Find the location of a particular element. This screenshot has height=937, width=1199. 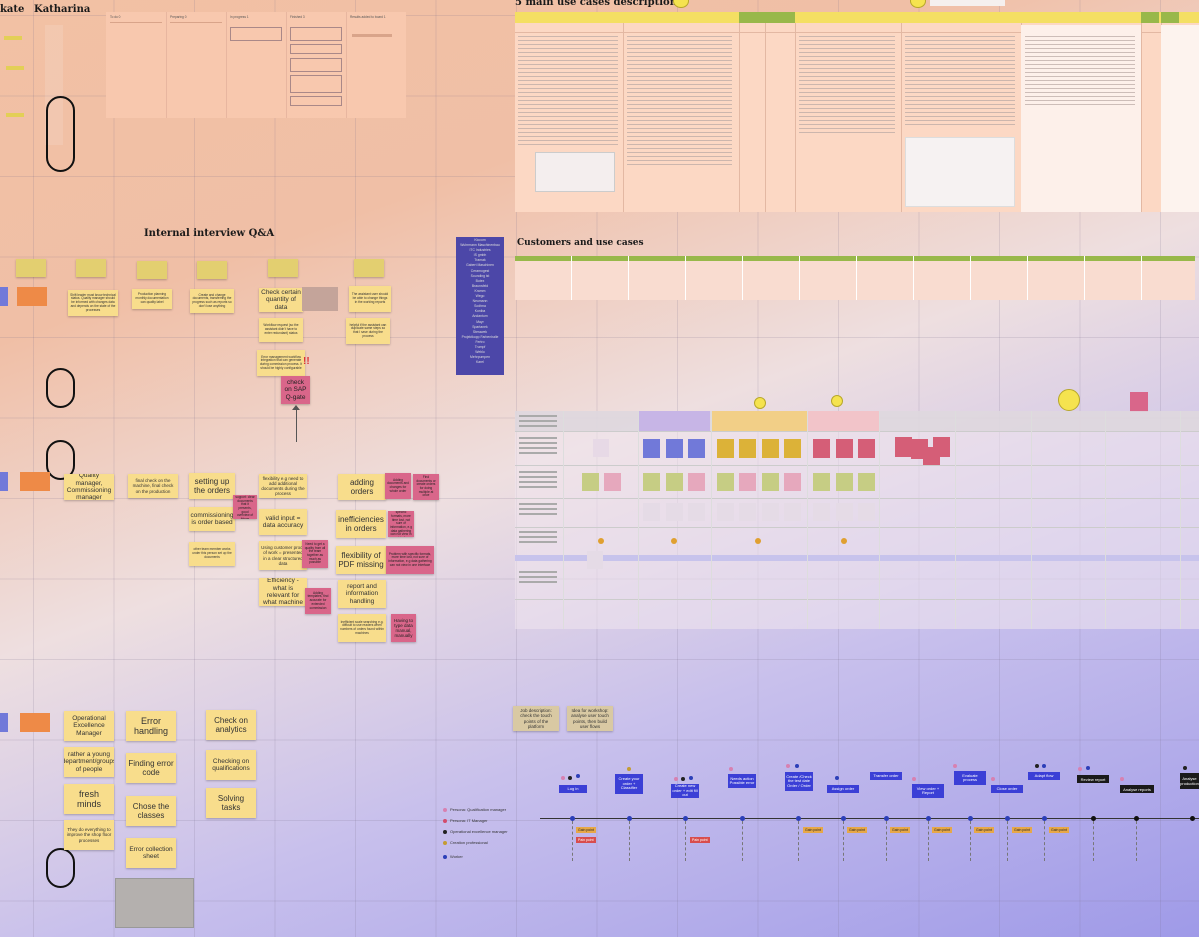

journey-step: Evaluate process is located at coordinates (970, 778).